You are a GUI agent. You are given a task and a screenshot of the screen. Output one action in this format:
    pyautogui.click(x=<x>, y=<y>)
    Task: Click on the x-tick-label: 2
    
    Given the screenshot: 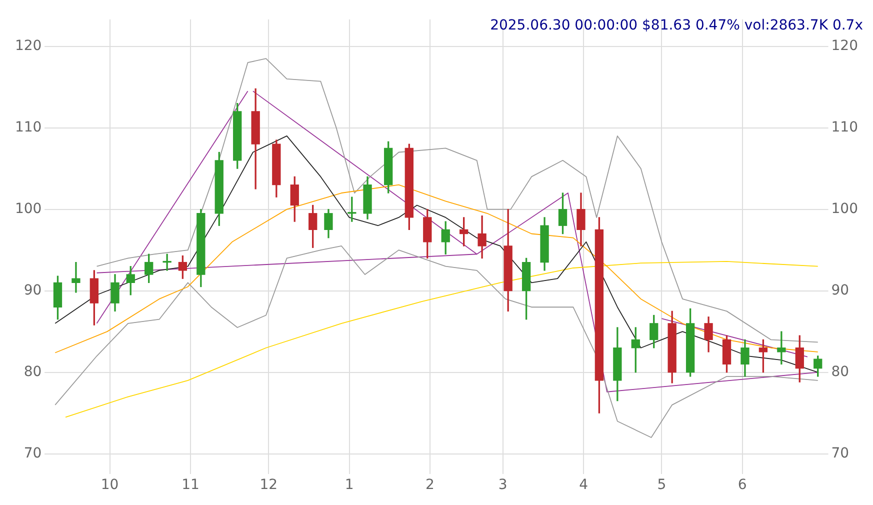 What is the action you would take?
    pyautogui.click(x=430, y=485)
    